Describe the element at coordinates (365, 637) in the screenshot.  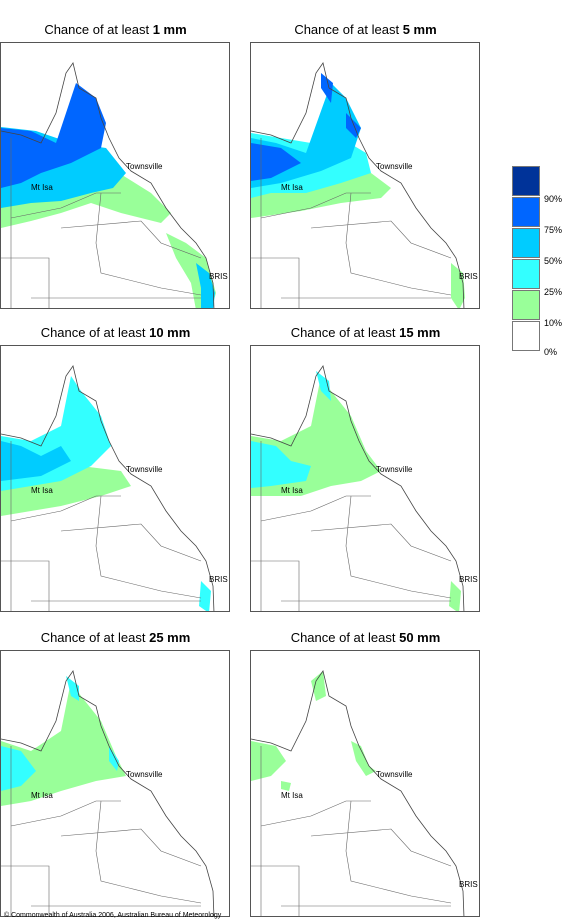
I see `panel-title: Chance of at least 50 mm` at that location.